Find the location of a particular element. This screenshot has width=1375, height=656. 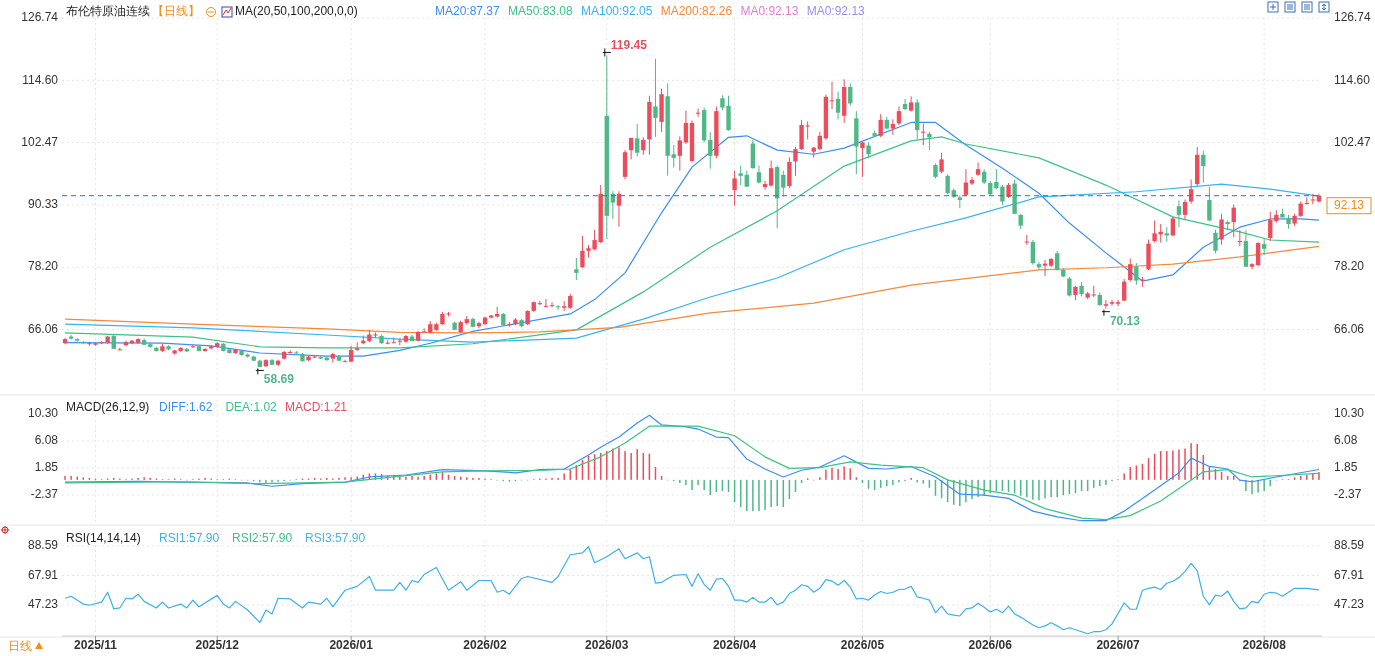

x-tick-label: 2025/12 is located at coordinates (217, 645).